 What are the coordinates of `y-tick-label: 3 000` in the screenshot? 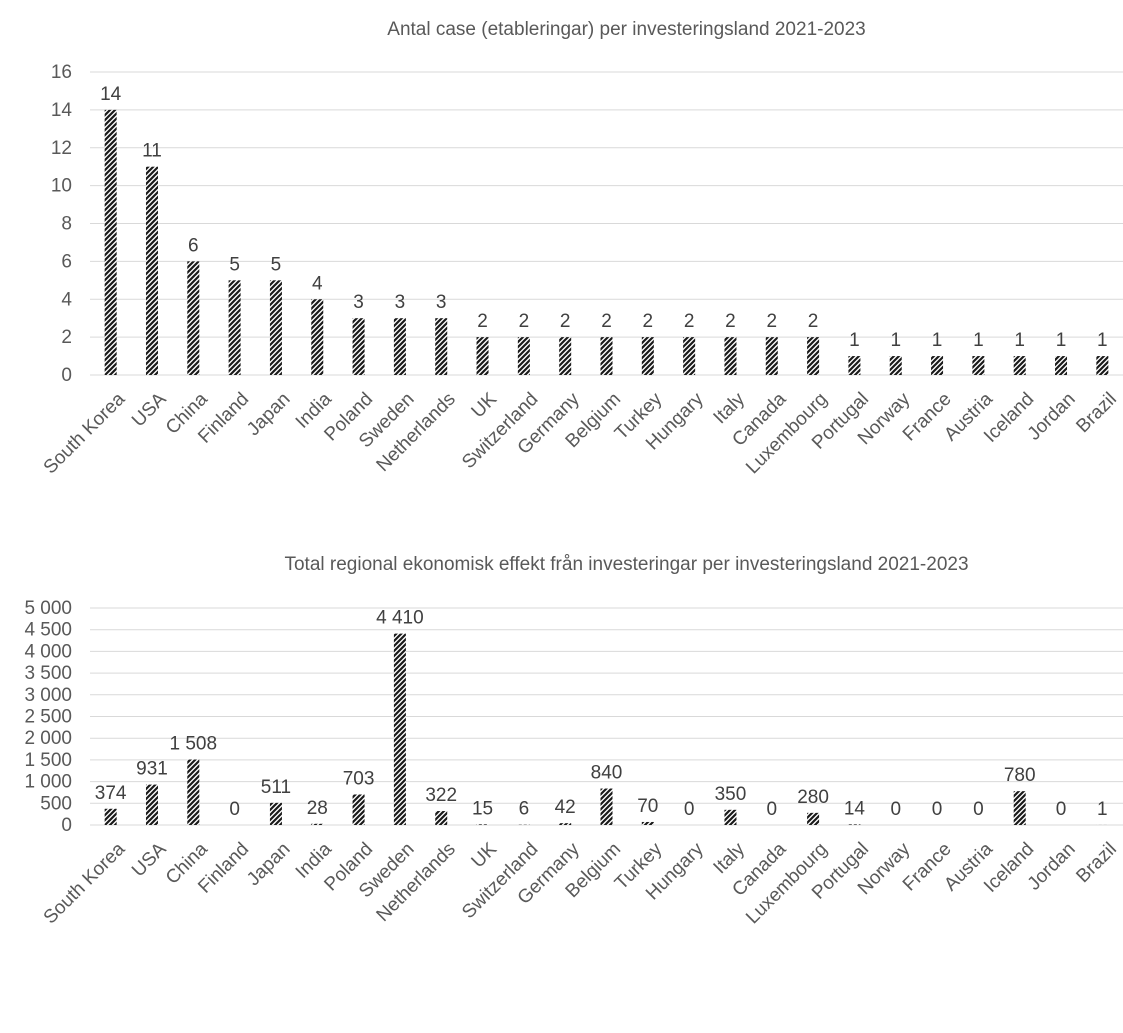 It's located at (48, 695).